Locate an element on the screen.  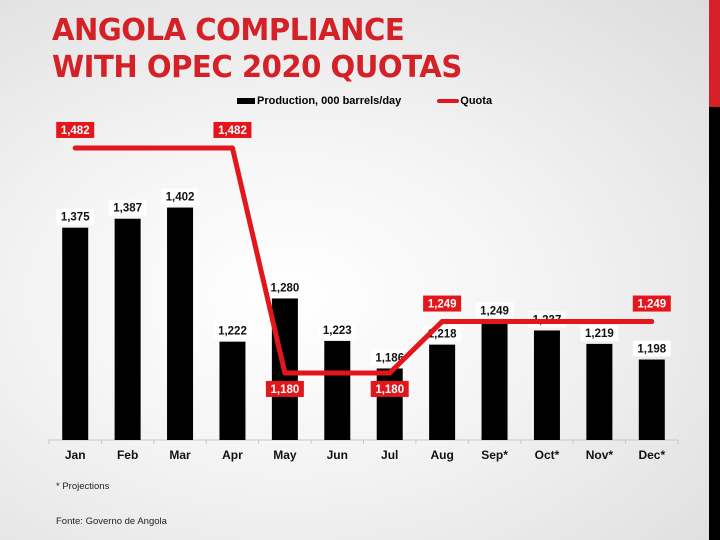
bar-jan is located at coordinates (75, 333).